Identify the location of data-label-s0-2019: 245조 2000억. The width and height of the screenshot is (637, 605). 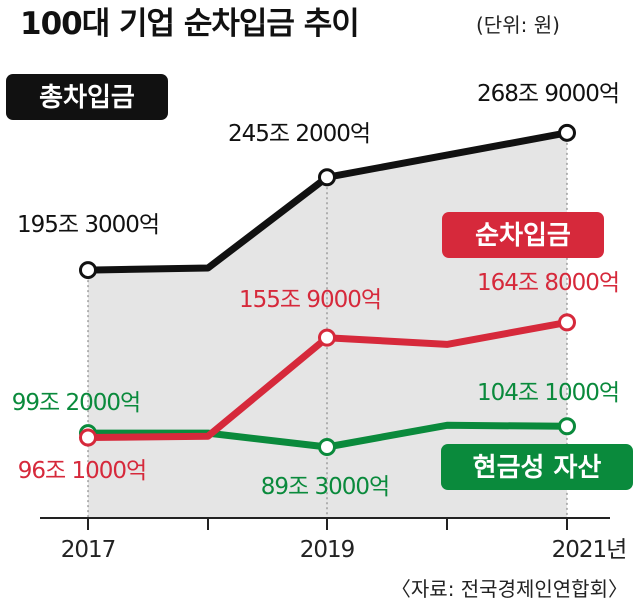
(299, 134).